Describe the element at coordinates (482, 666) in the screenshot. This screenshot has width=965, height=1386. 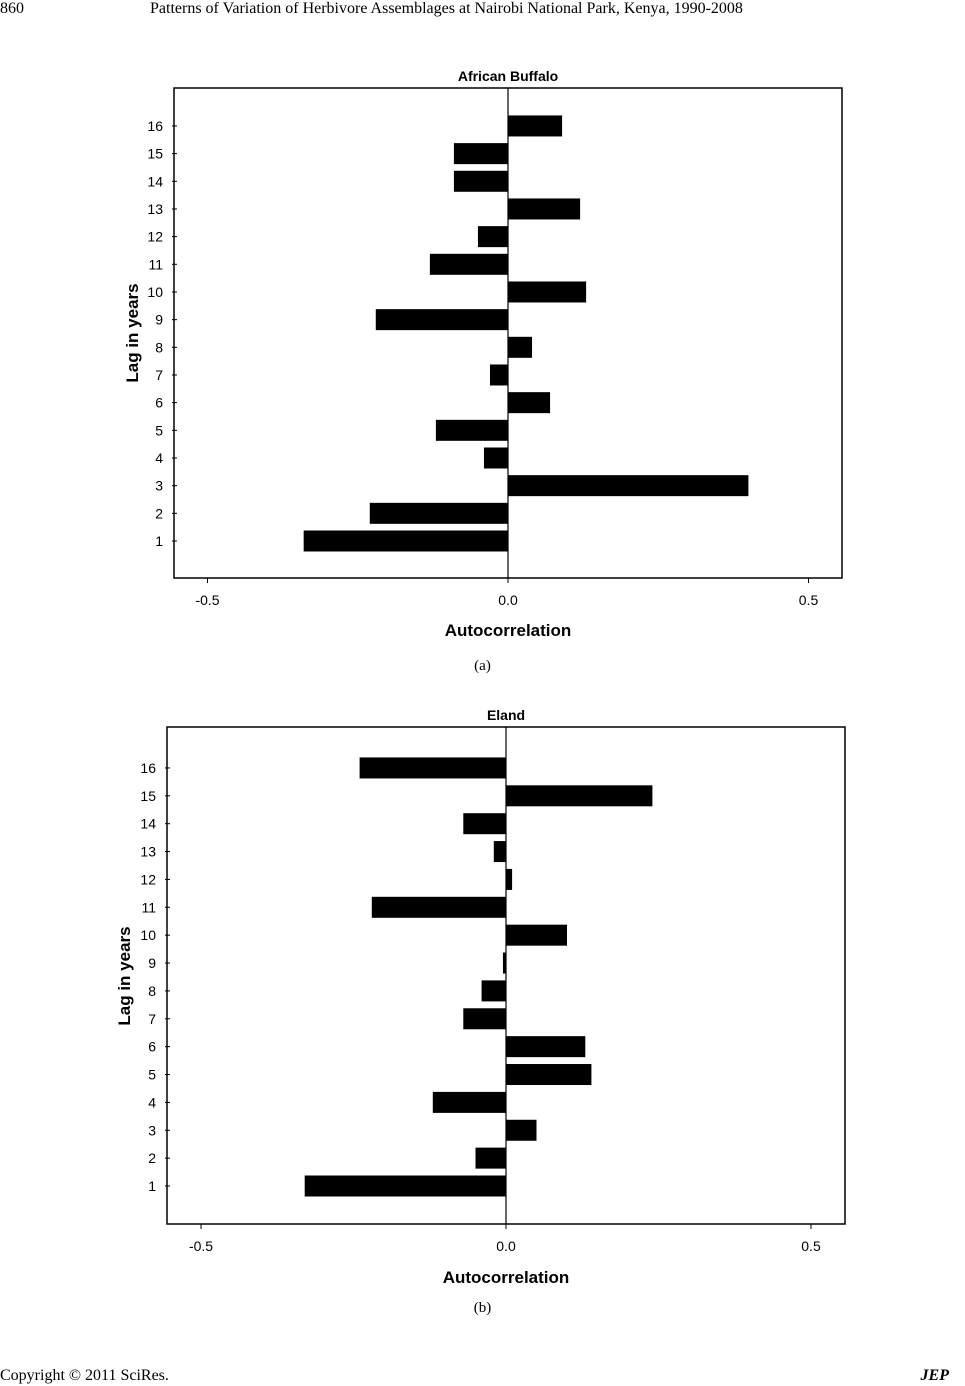
I see `caption-a: (a)` at that location.